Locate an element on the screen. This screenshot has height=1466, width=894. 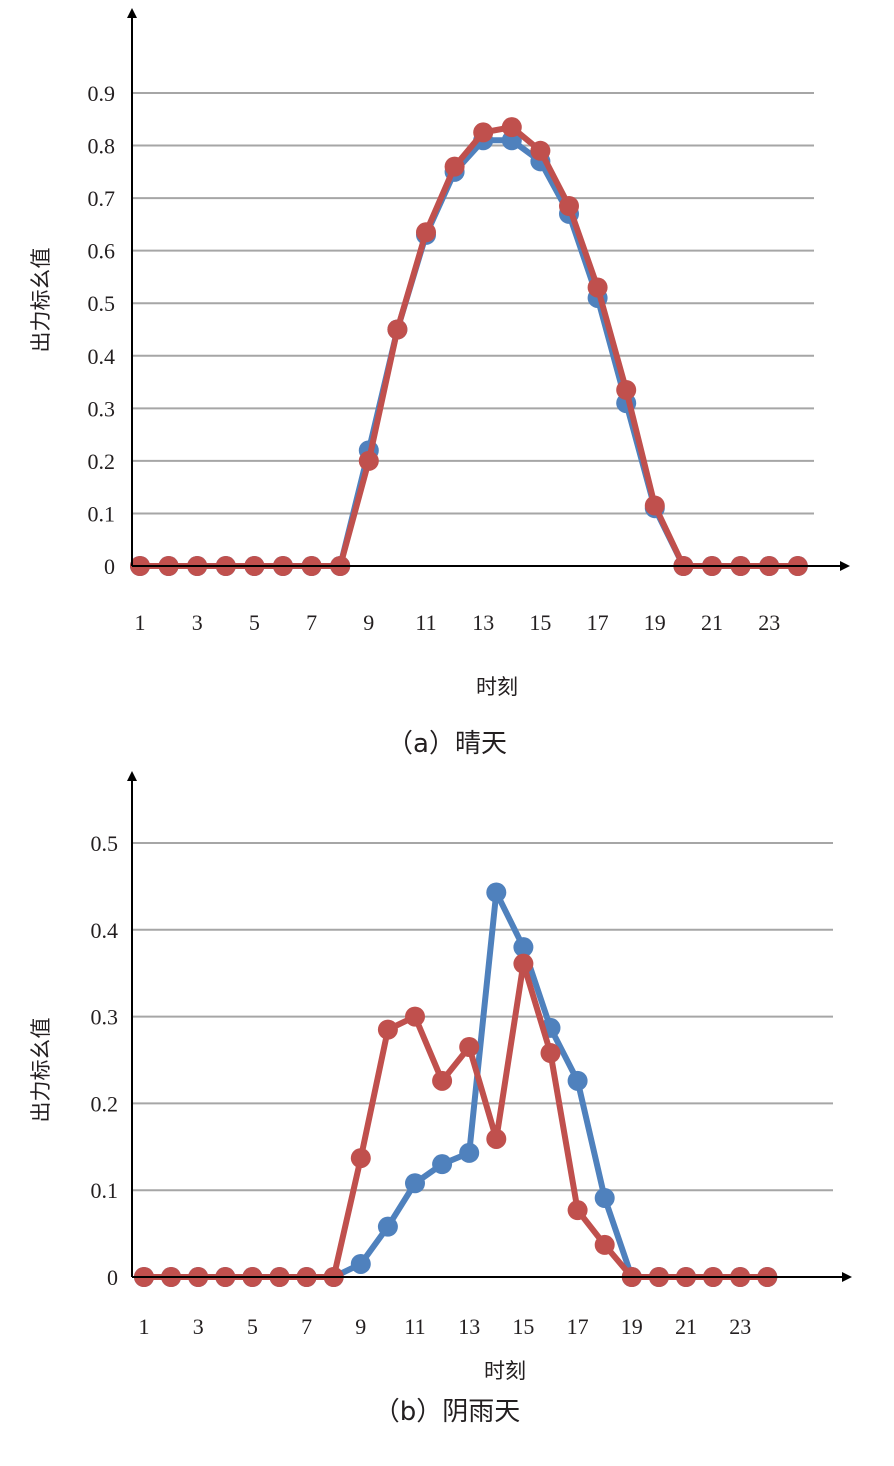
y-tick-labels: 0 0.1 0.2 0.3 0.4 0.5 0.6 0.7 0.8 0.9 is located at coordinates (102, 330).